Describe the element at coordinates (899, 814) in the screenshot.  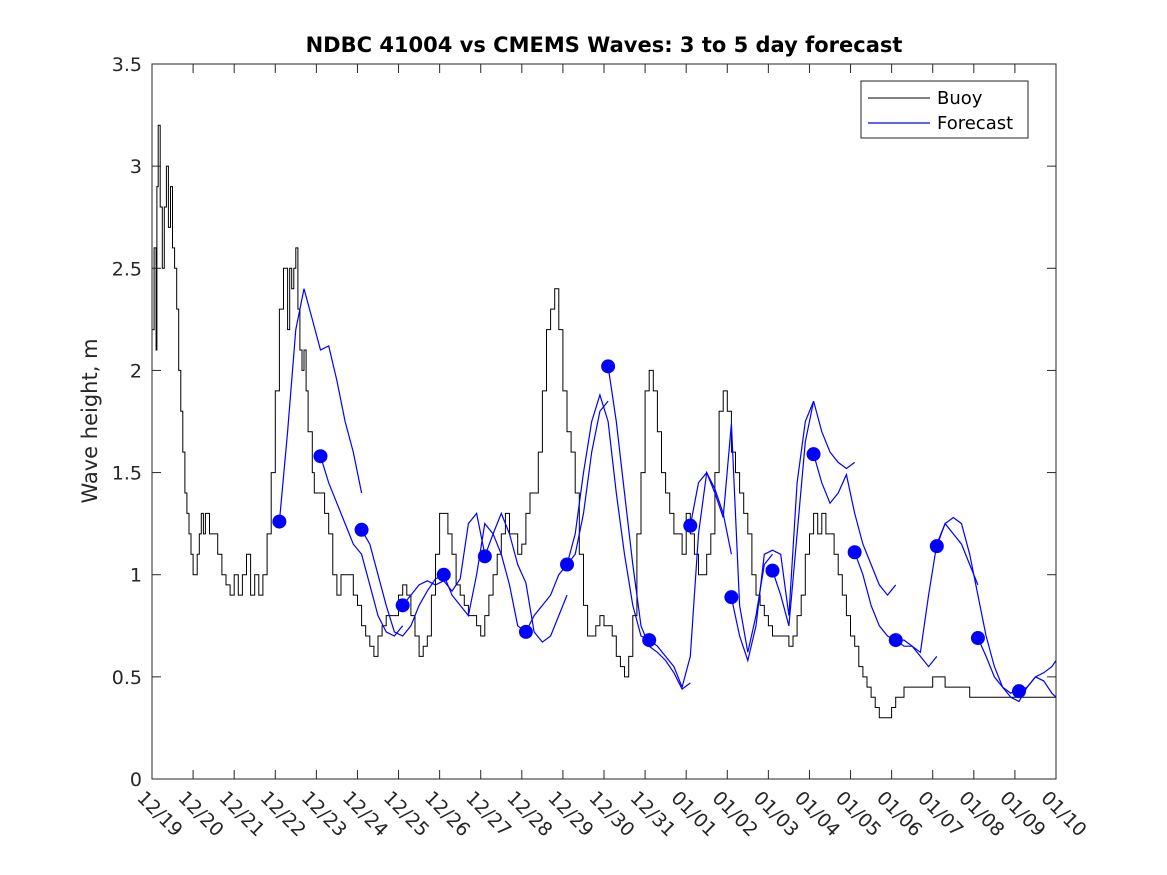
I see `x-tick-label: 01/06` at that location.